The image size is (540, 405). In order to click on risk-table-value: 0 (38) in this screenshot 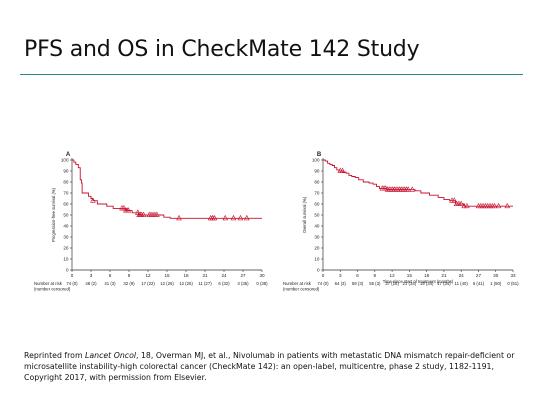, I will do `click(262, 283)`.